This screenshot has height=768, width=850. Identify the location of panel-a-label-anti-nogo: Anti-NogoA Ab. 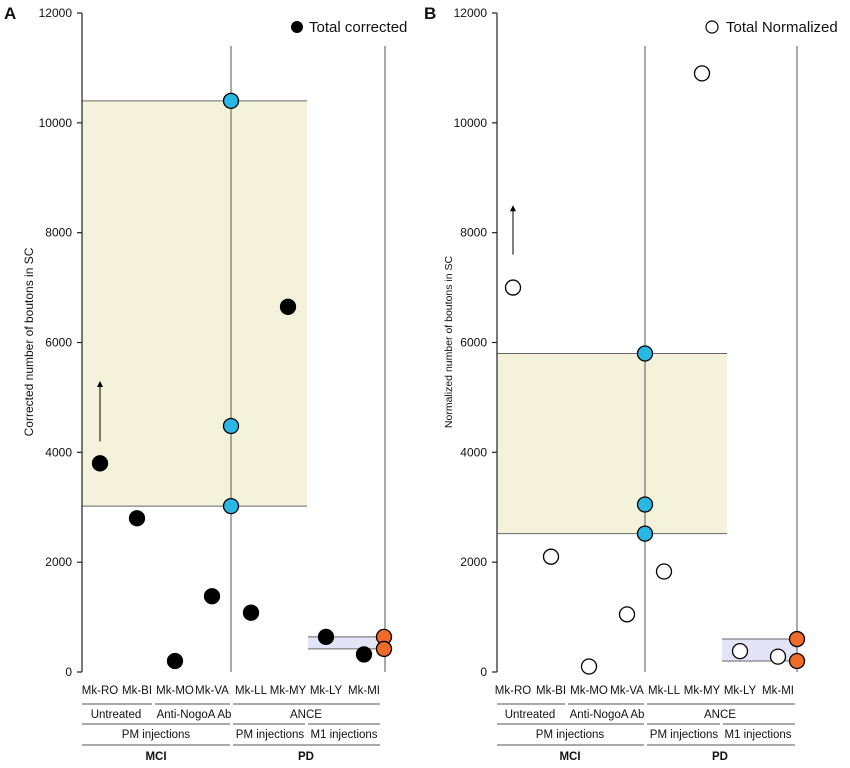
(194, 715).